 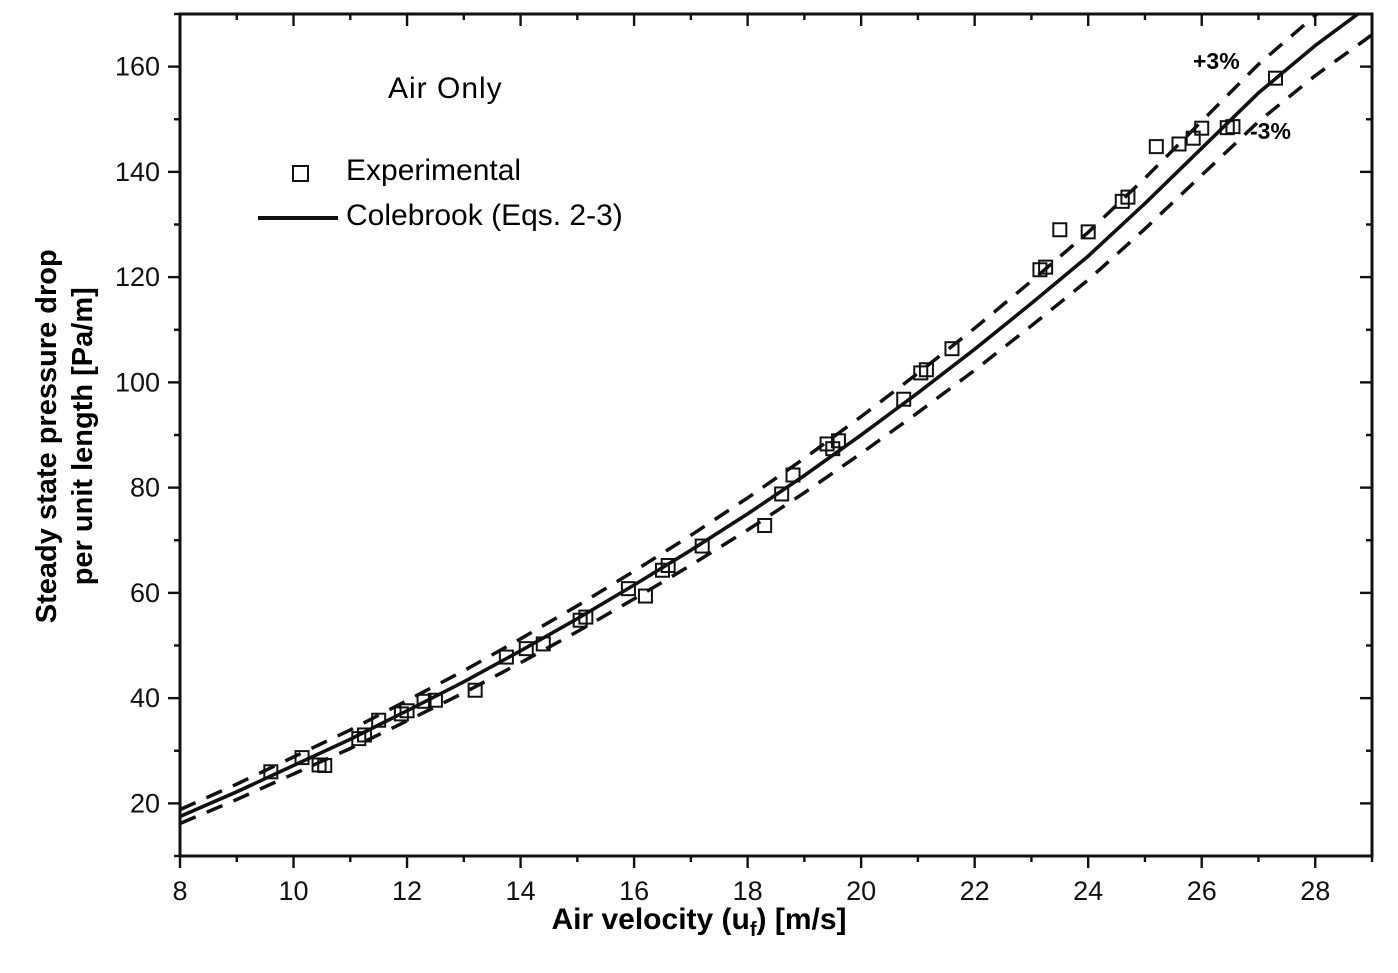 I want to click on x-axis-tick-label: 26, so click(x=1202, y=891).